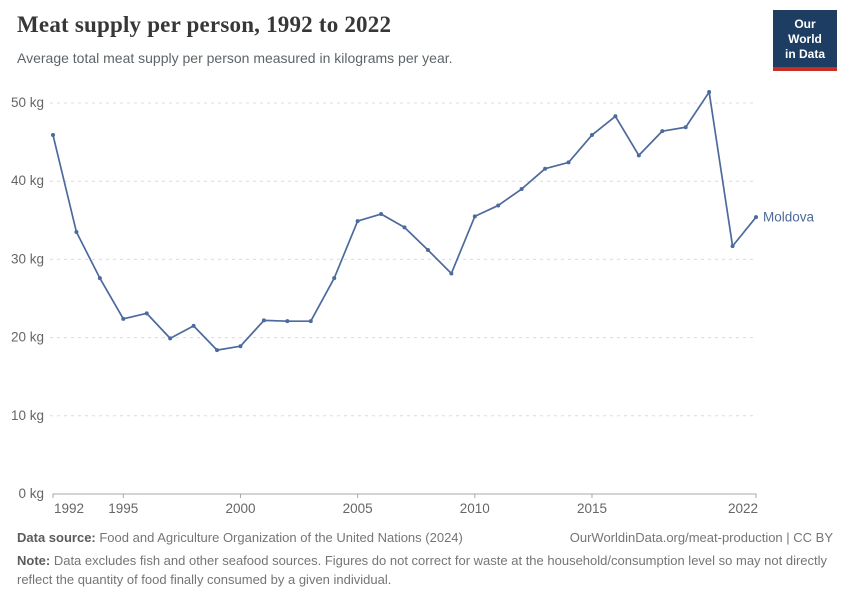  What do you see at coordinates (27, 180) in the screenshot?
I see `y-tick-label: 40 kg` at bounding box center [27, 180].